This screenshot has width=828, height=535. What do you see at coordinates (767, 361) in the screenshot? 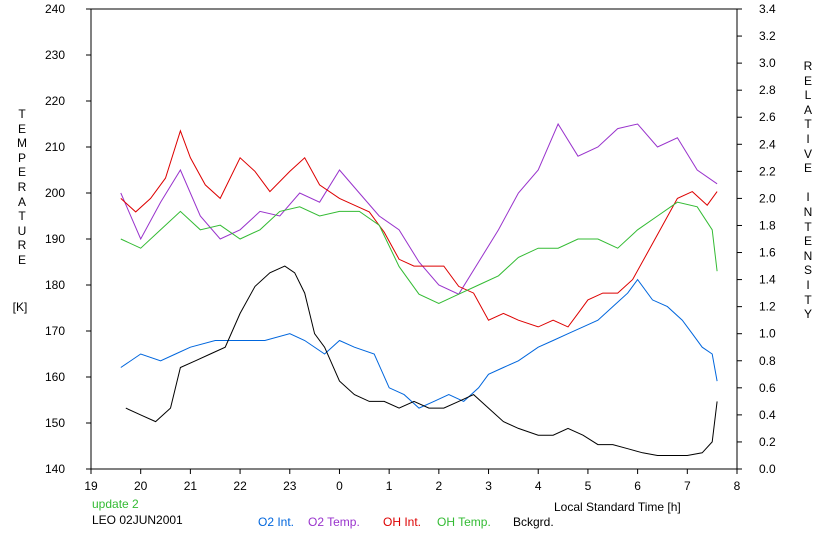
I see `y-right-tick-label: 0.8` at bounding box center [767, 361].